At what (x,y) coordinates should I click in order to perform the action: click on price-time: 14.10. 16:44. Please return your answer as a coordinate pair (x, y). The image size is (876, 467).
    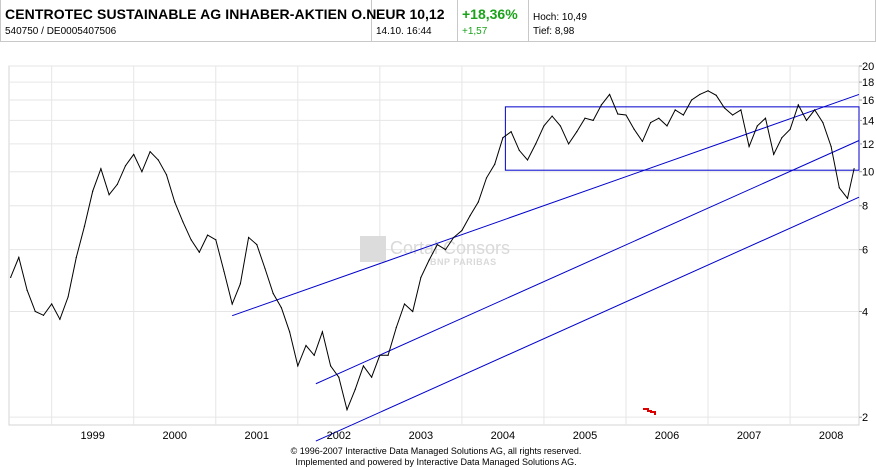
    Looking at the image, I should click on (404, 31).